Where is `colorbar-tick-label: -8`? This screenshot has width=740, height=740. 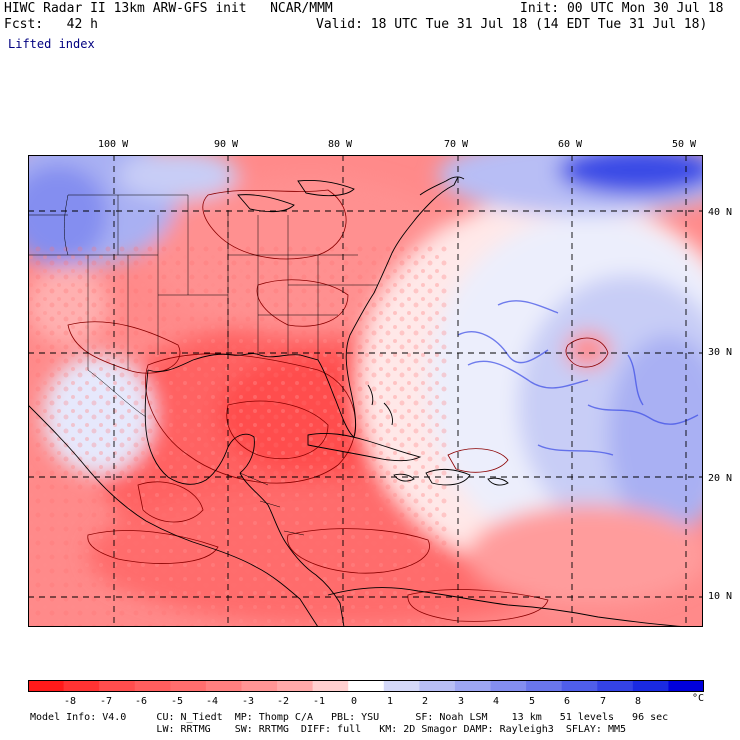 colorbar-tick-label: -8 is located at coordinates (70, 701).